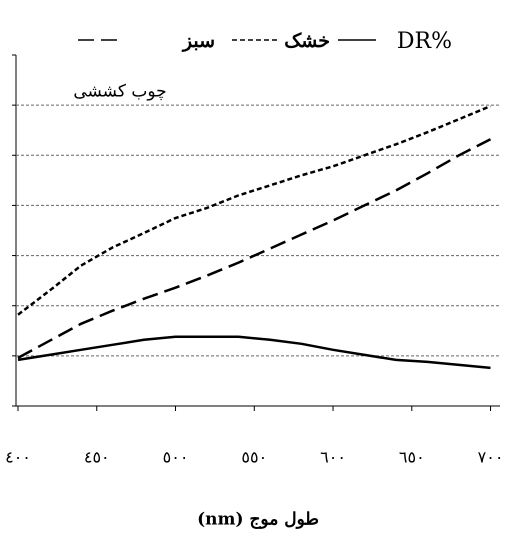 The image size is (516, 543). I want to click on x-tick-label: ٧٠٠, so click(491, 457).